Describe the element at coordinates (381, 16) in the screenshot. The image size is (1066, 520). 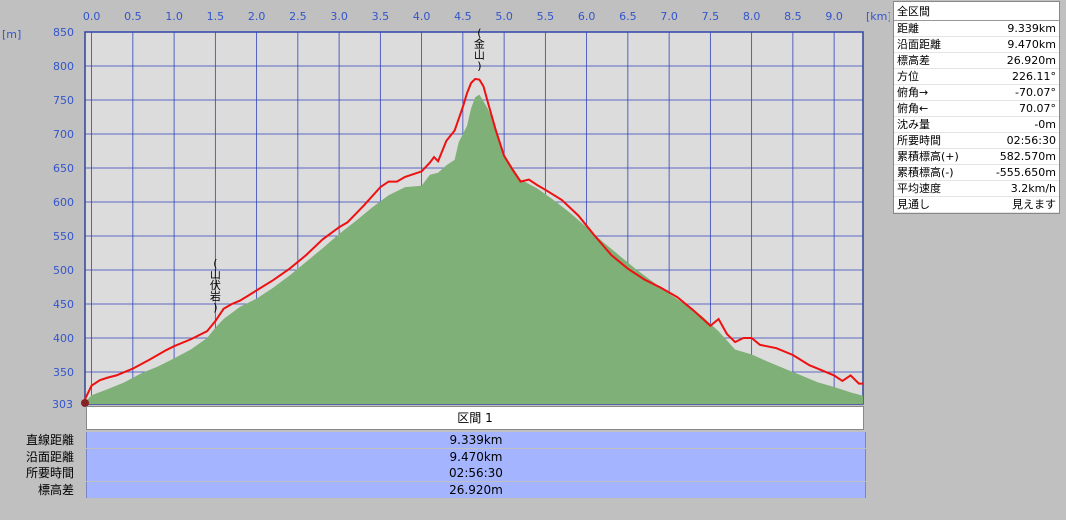
I see `x-tick-label: 3.5` at that location.